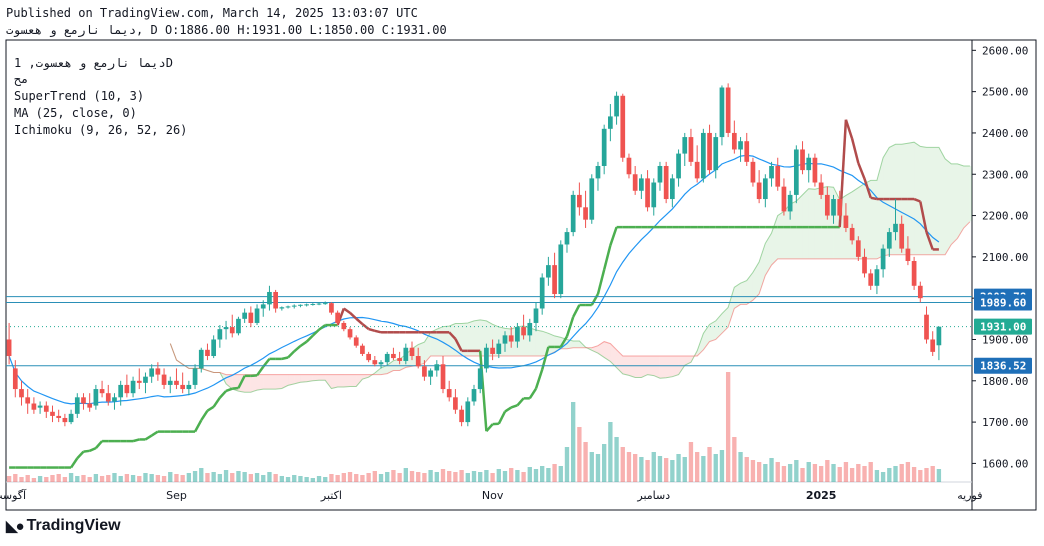 This screenshot has height=546, width=1044. What do you see at coordinates (493, 495) in the screenshot?
I see `x-tick-label: Nov` at bounding box center [493, 495].